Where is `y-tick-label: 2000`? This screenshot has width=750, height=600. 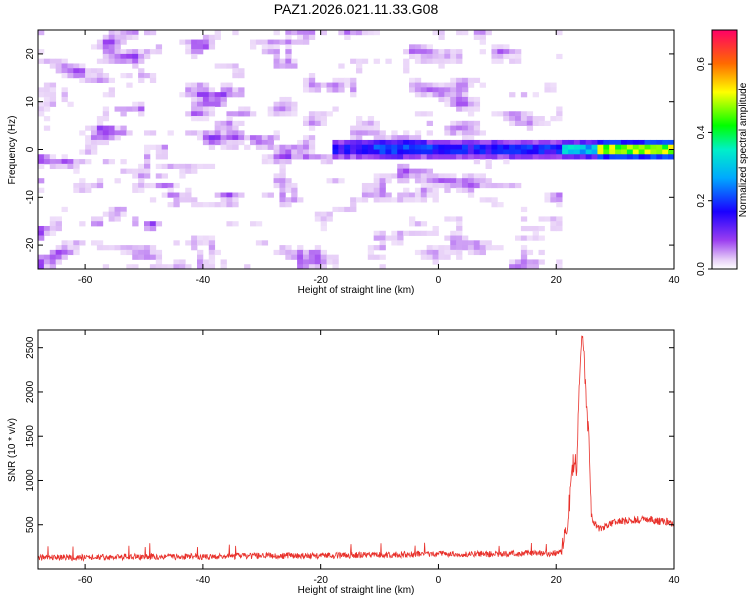
y-tick-label: 2000 is located at coordinates (30, 391).